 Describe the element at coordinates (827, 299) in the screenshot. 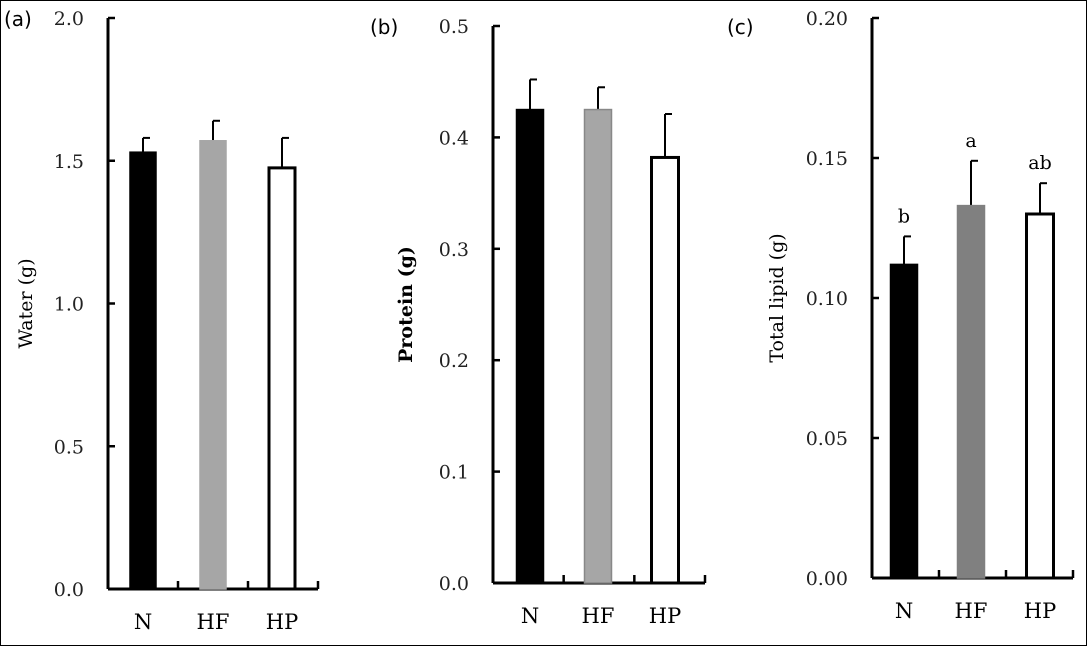

I see `y-tick-label: 0.10` at that location.